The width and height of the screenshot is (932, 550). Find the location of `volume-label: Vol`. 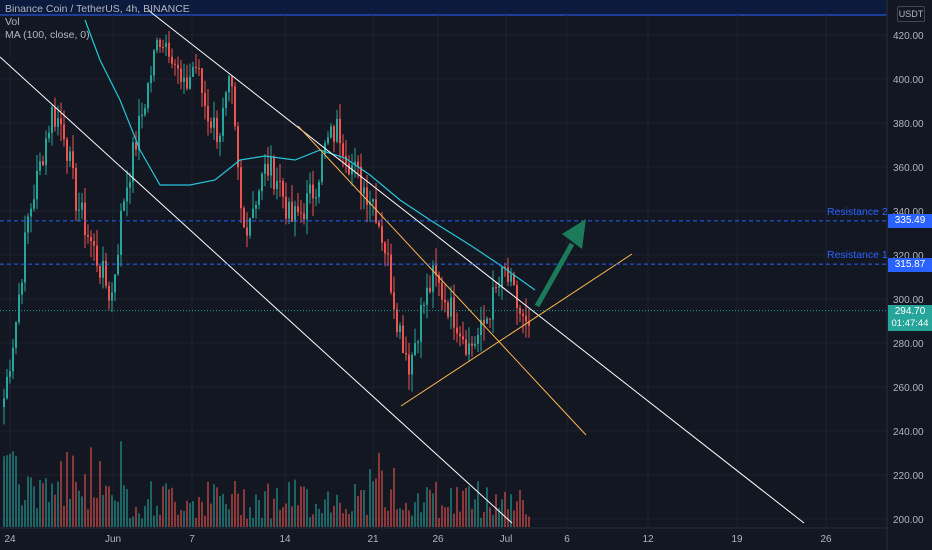

volume-label: Vol is located at coordinates (12, 22).